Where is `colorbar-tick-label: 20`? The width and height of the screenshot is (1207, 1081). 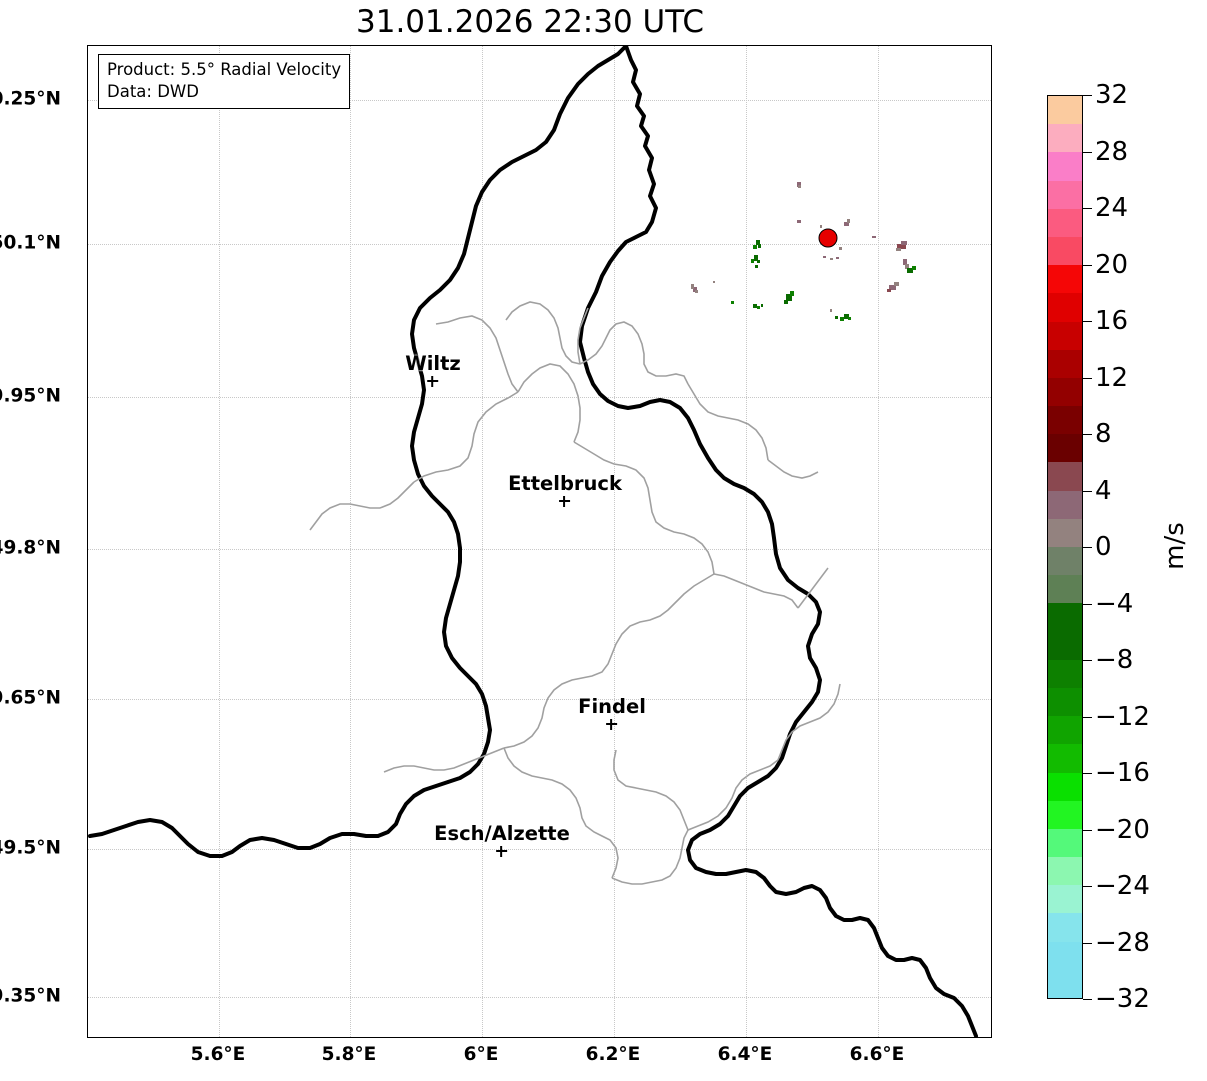 colorbar-tick-label: 20 is located at coordinates (1112, 264).